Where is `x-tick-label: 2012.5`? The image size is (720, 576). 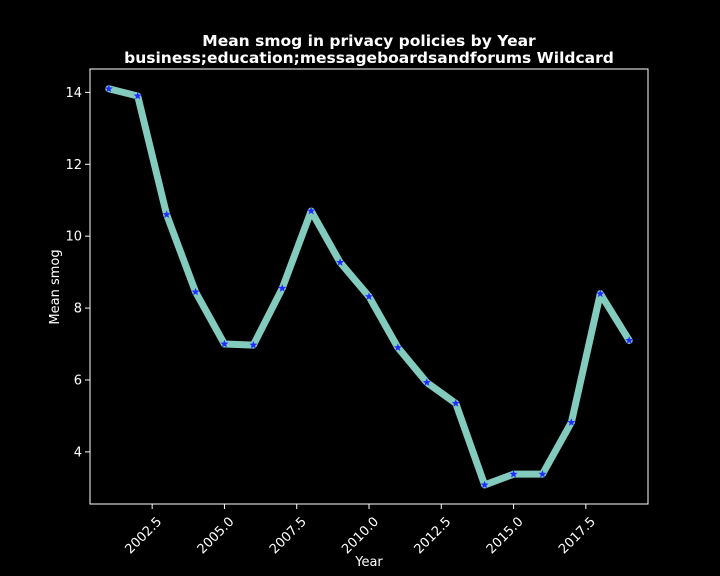
x-tick-label: 2012.5 is located at coordinates (433, 535).